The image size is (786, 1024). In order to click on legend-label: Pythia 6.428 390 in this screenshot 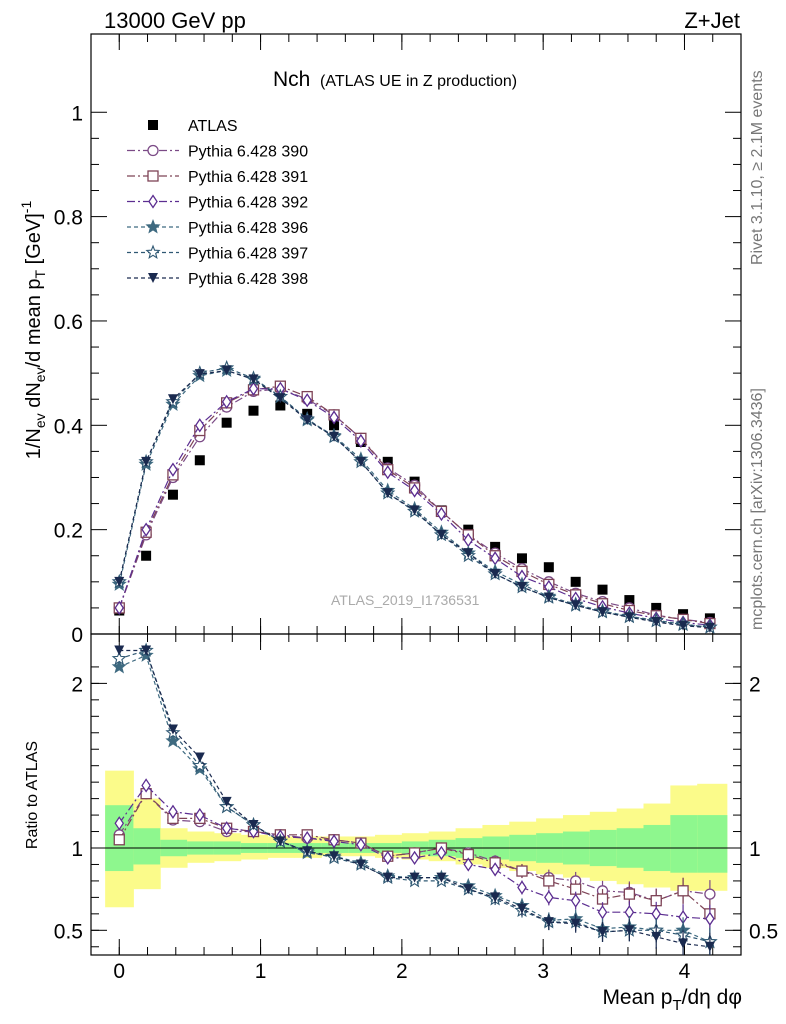, I will do `click(248, 152)`.